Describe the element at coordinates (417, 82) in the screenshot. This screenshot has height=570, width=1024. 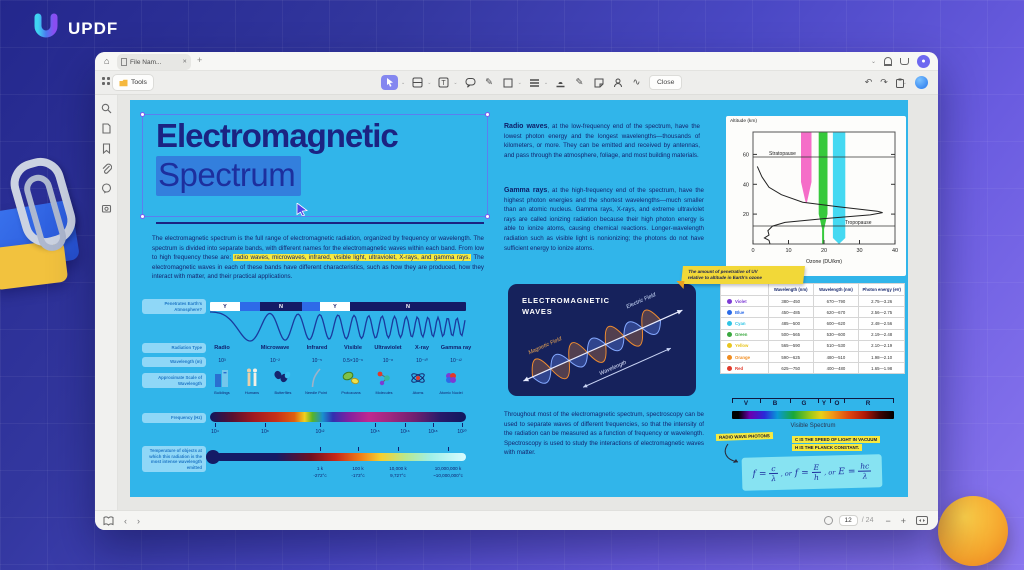
I see `reader-mode-tool` at that location.